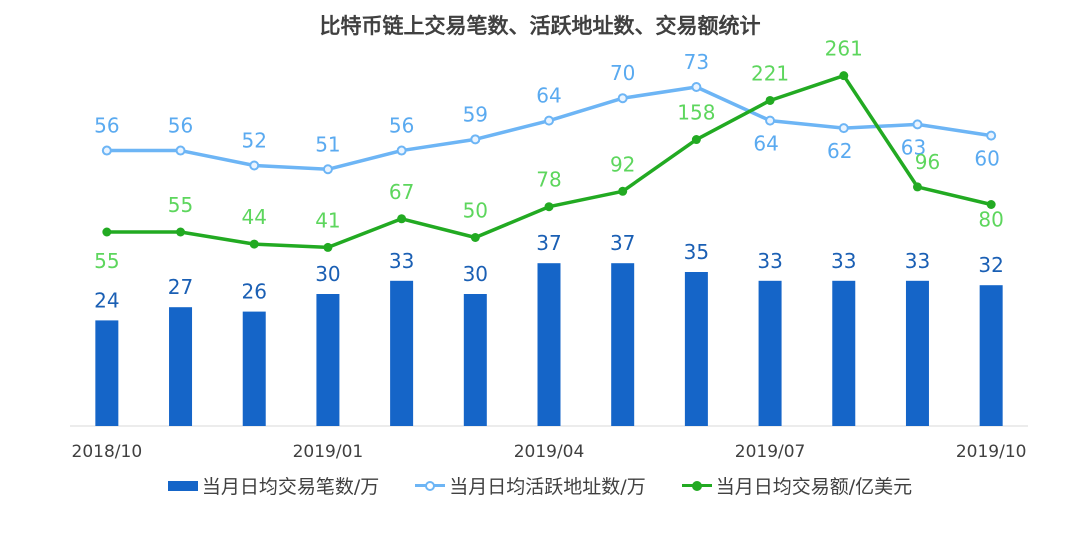 This screenshot has width=1080, height=547. What do you see at coordinates (986, 159) in the screenshot?
I see `data-label-active-addresses: 60` at bounding box center [986, 159].